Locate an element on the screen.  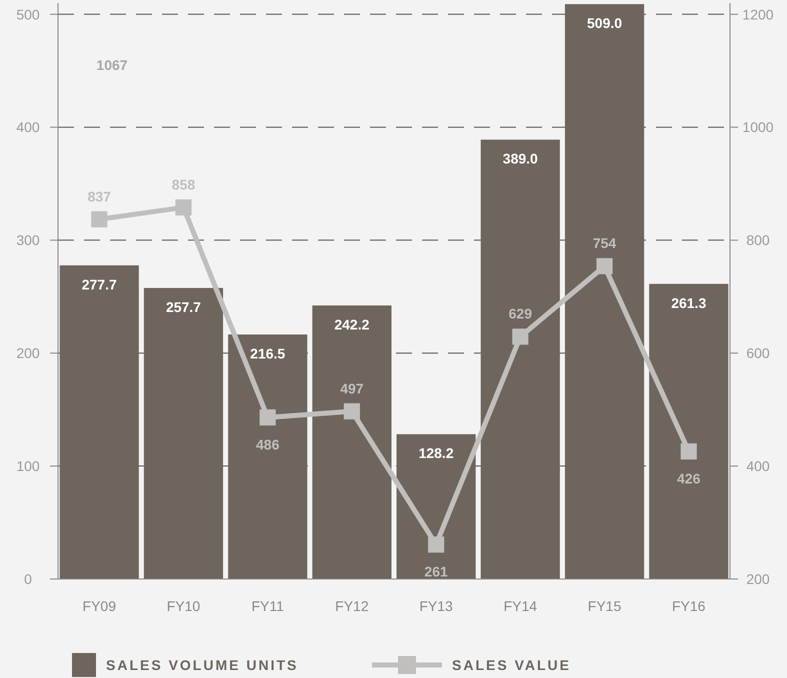
x-tick-label: FY13 is located at coordinates (436, 606).